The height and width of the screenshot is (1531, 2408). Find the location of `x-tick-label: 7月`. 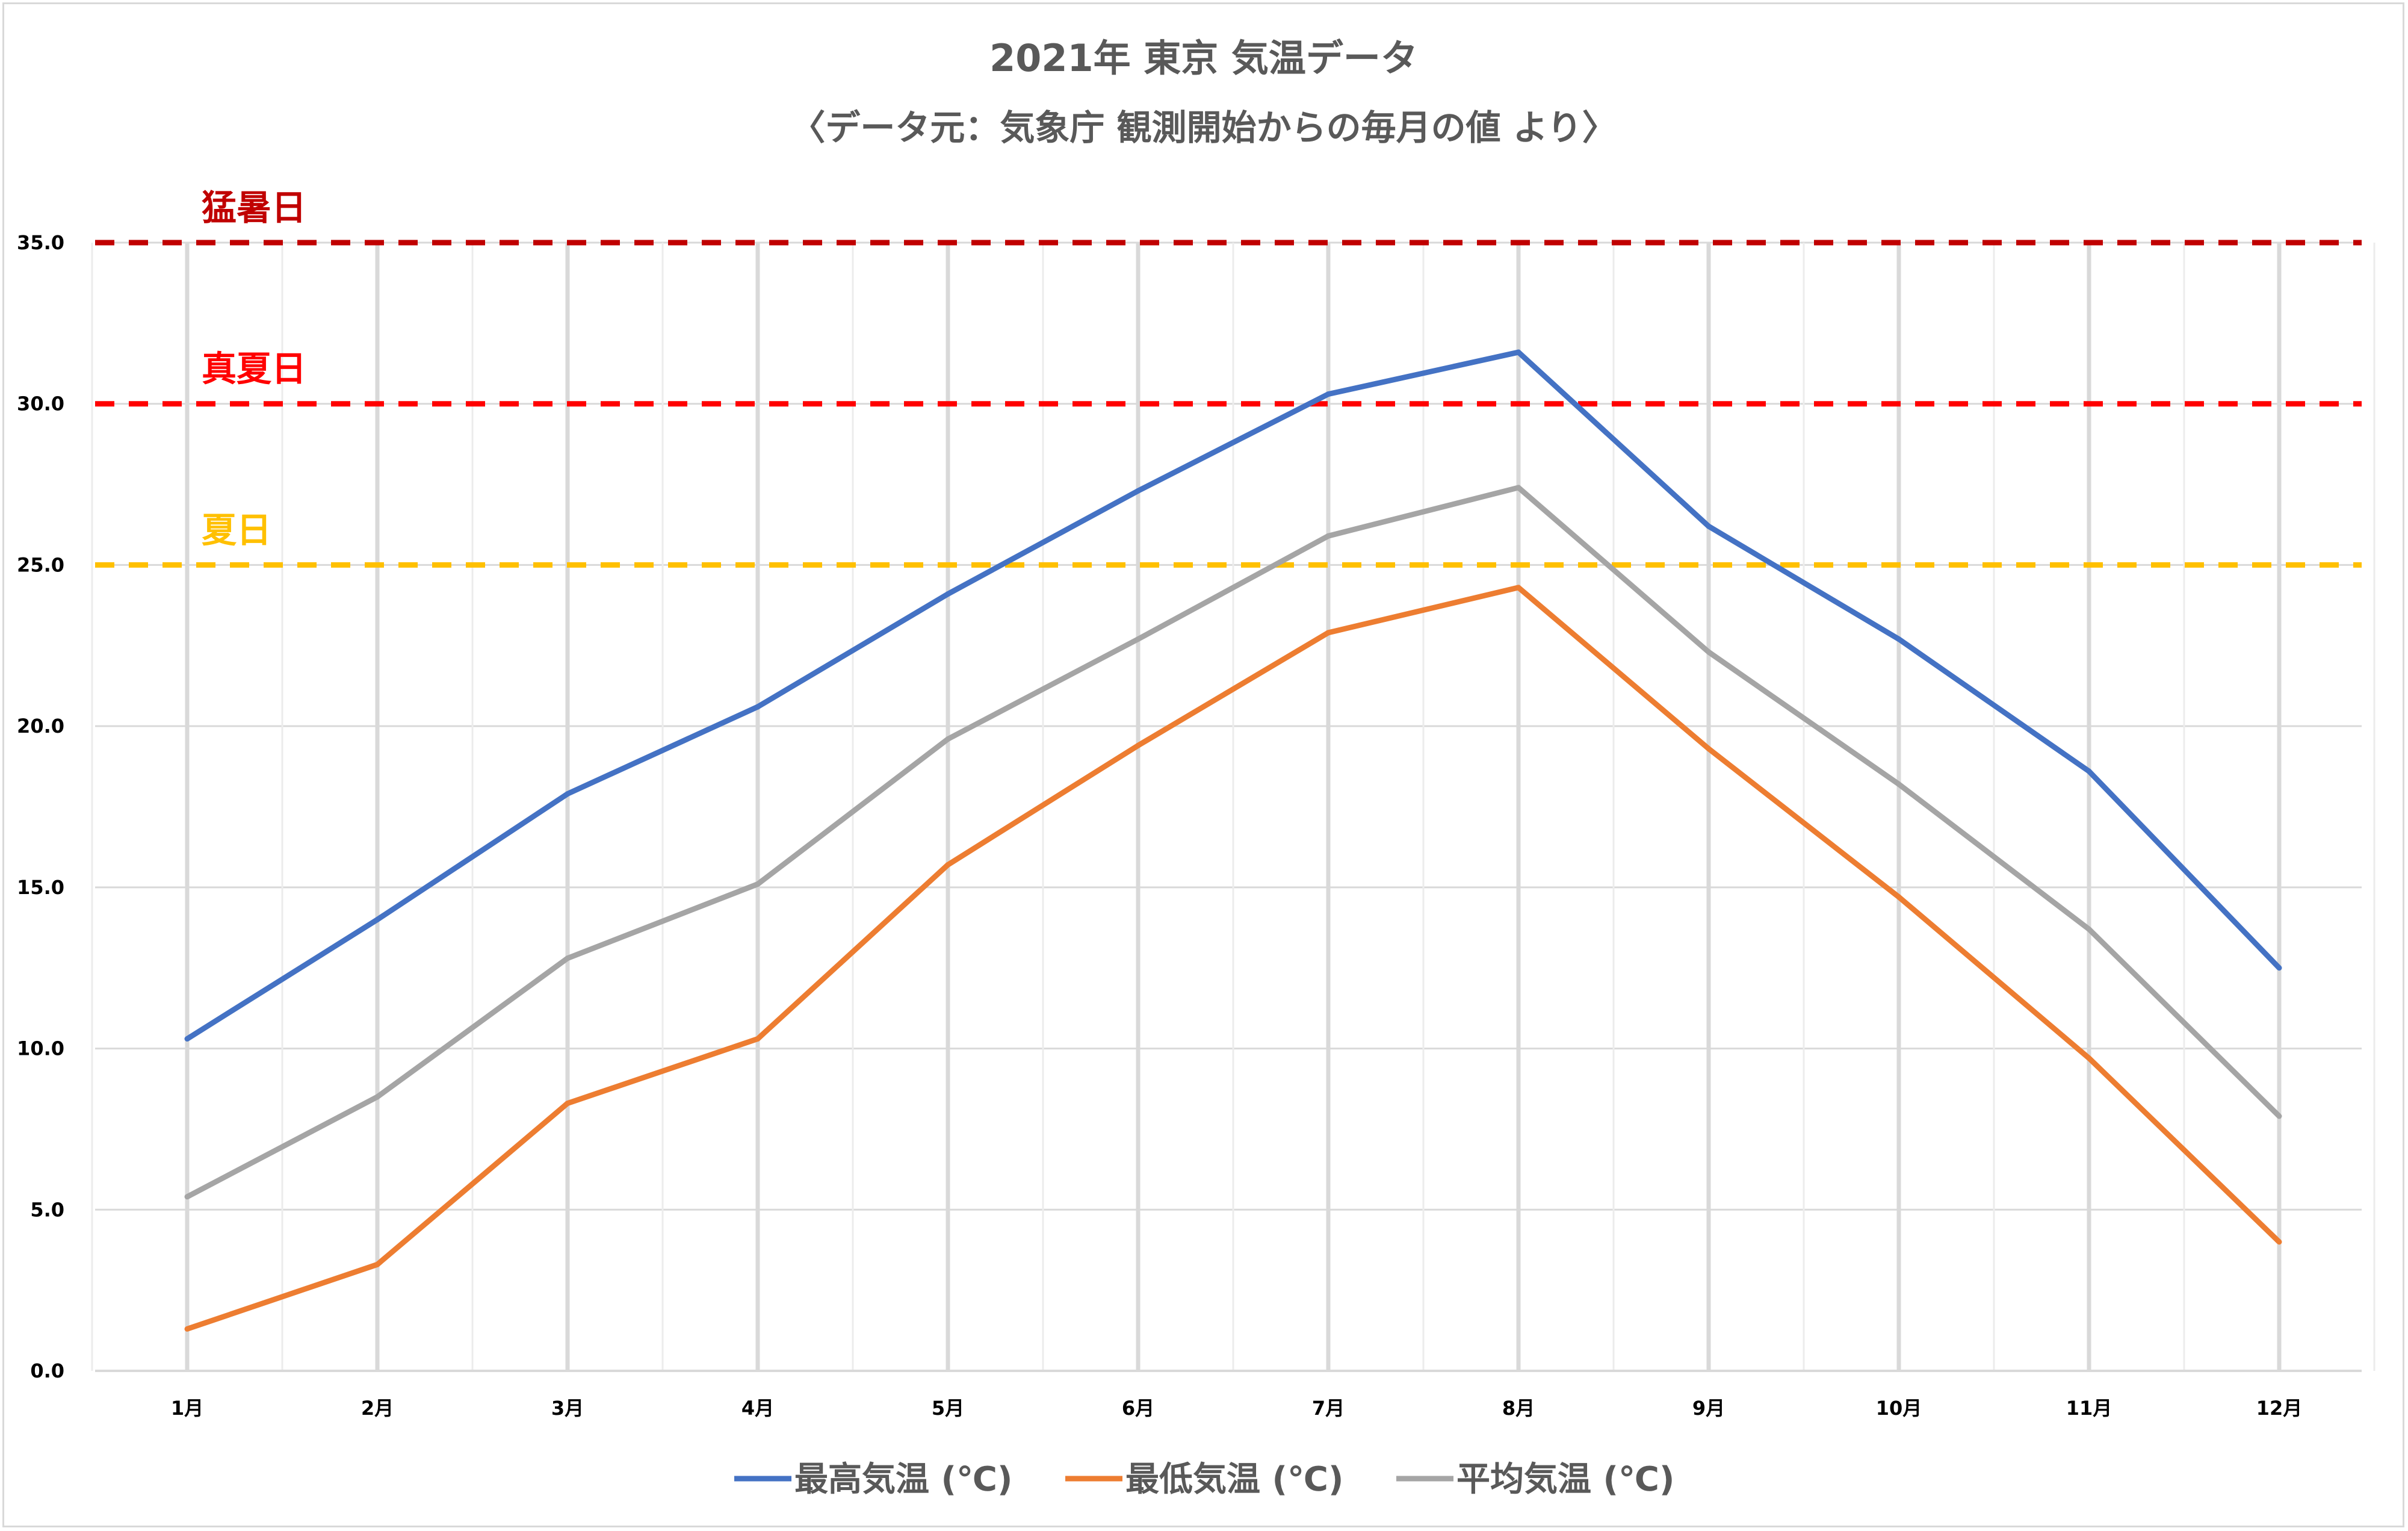

x-tick-label: 7月 is located at coordinates (1328, 1408).